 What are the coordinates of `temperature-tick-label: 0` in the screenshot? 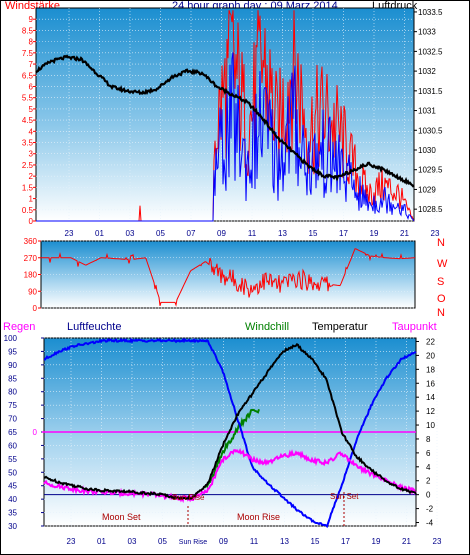 It's located at (428, 495).